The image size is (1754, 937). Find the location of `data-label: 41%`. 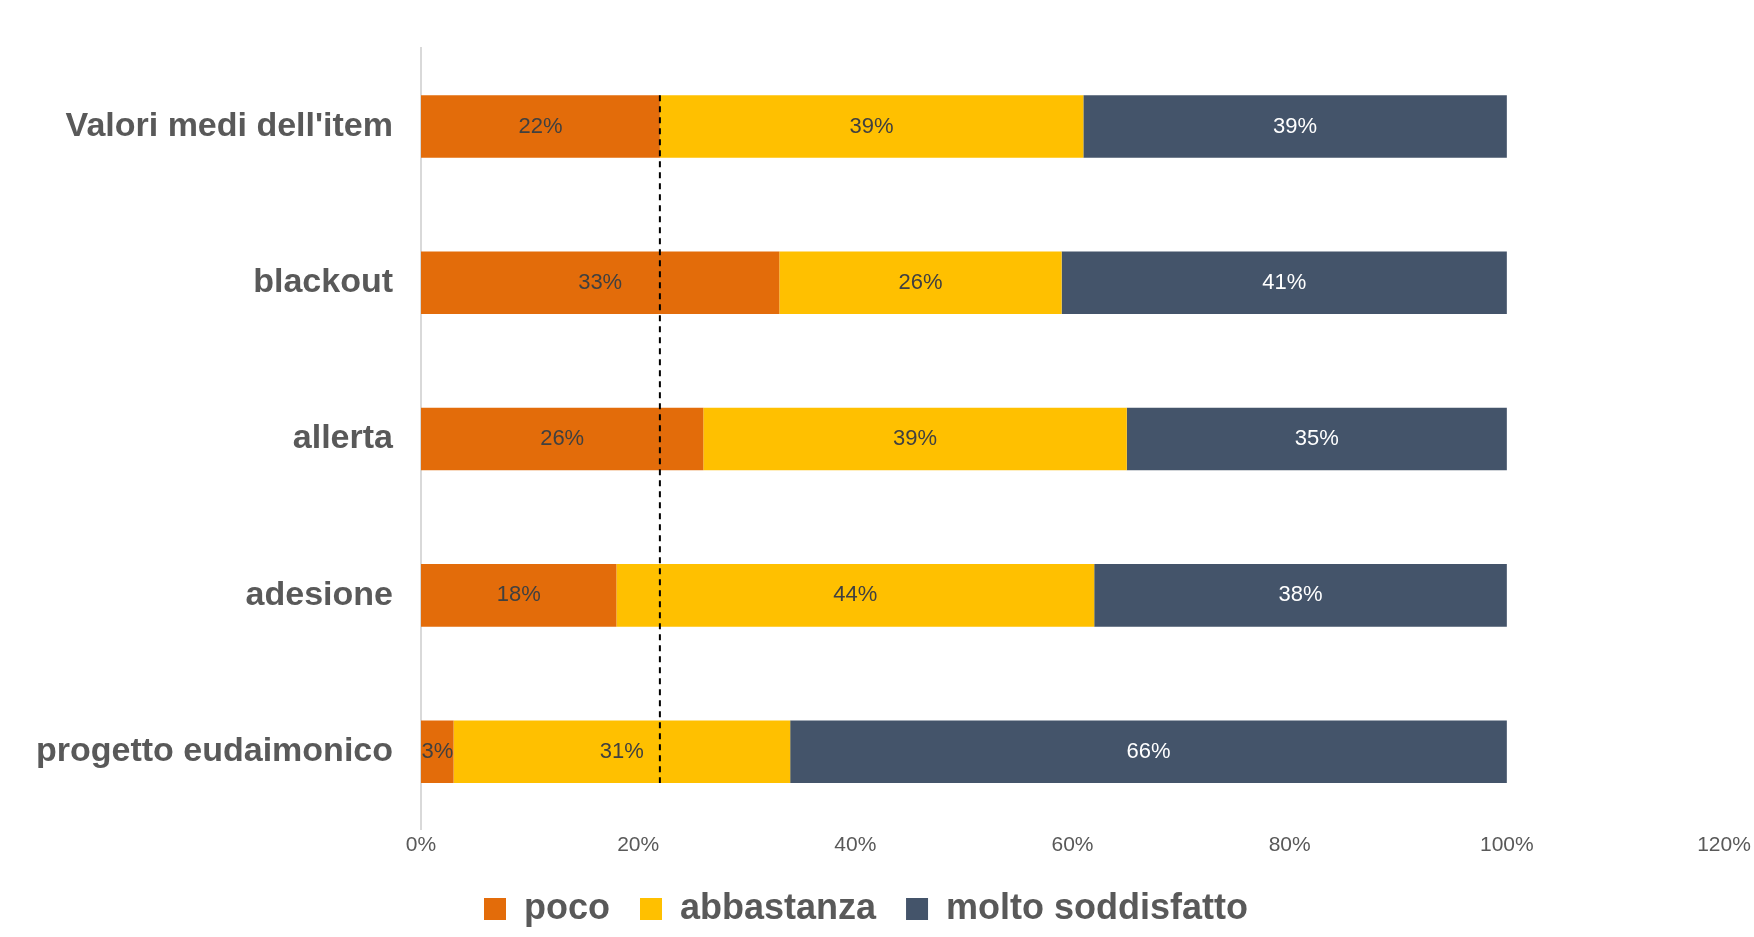

data-label: 41% is located at coordinates (1284, 281).